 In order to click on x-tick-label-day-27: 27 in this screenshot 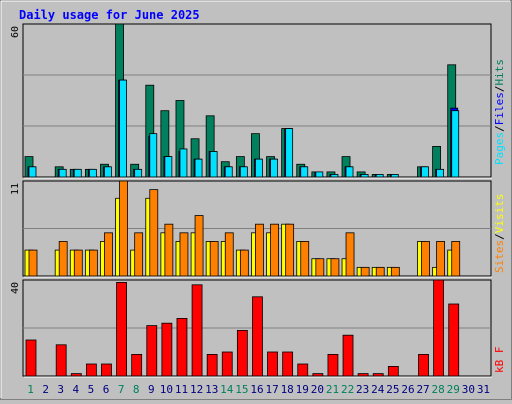, I will do `click(422, 389)`.